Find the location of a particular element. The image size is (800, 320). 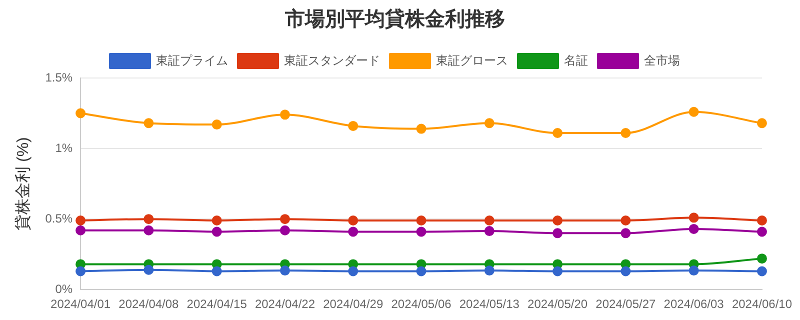

y-tick-label: 0.5% is located at coordinates (59, 218).